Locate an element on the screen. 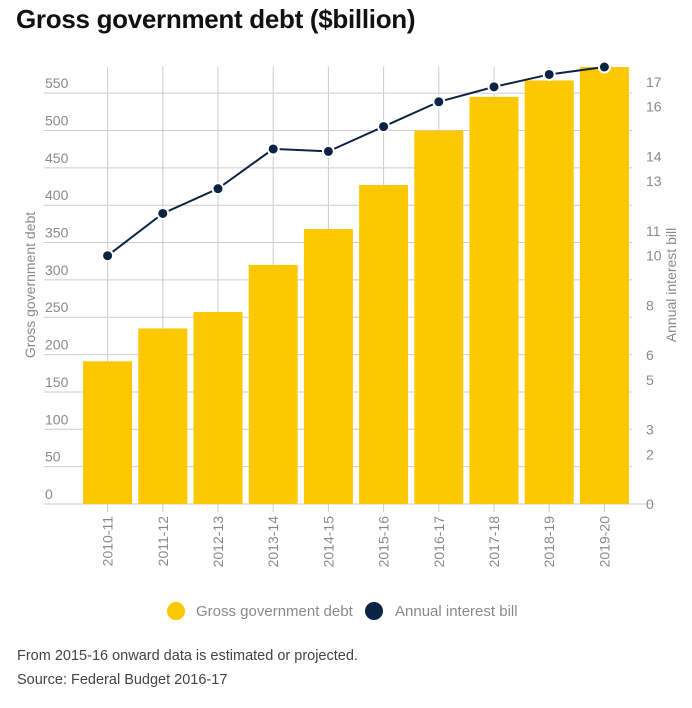 This screenshot has height=708, width=692. y-tick-left: 250 is located at coordinates (57, 307).